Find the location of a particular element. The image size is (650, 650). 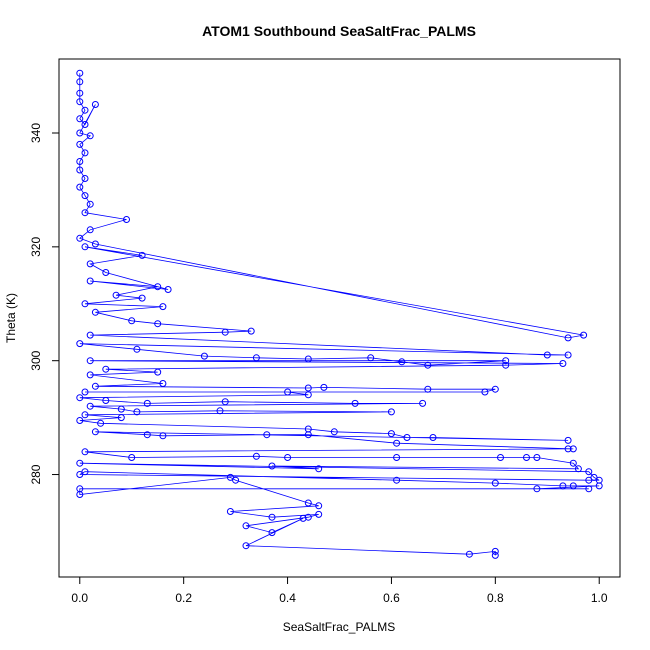

x-tick-label: 0.6 is located at coordinates (391, 598).